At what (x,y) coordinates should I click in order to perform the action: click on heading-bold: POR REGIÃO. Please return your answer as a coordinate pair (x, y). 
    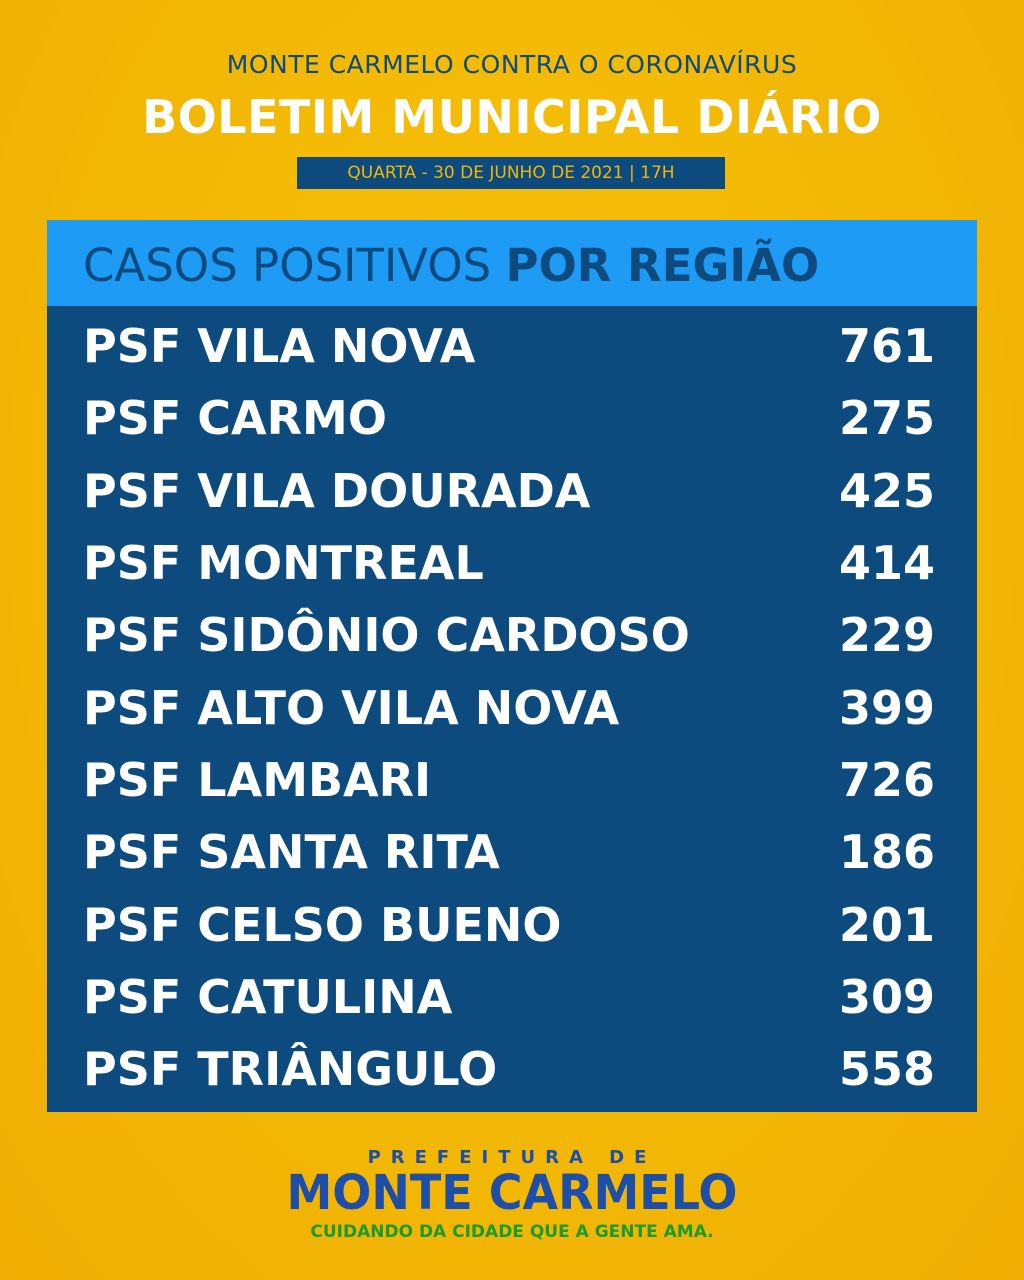
    Looking at the image, I should click on (662, 265).